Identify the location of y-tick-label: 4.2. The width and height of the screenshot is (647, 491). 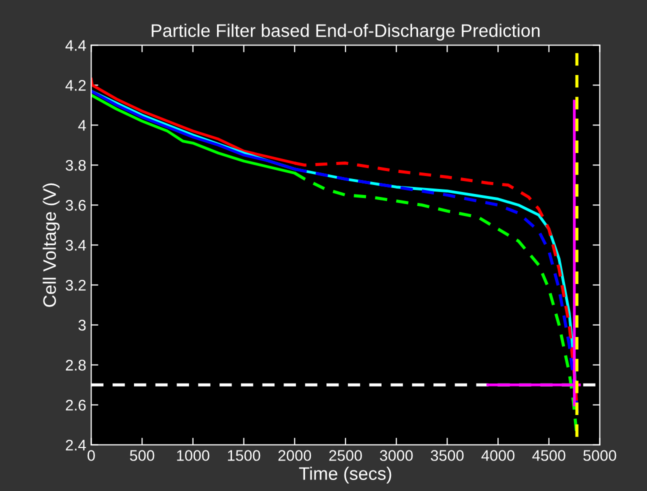
(75, 85).